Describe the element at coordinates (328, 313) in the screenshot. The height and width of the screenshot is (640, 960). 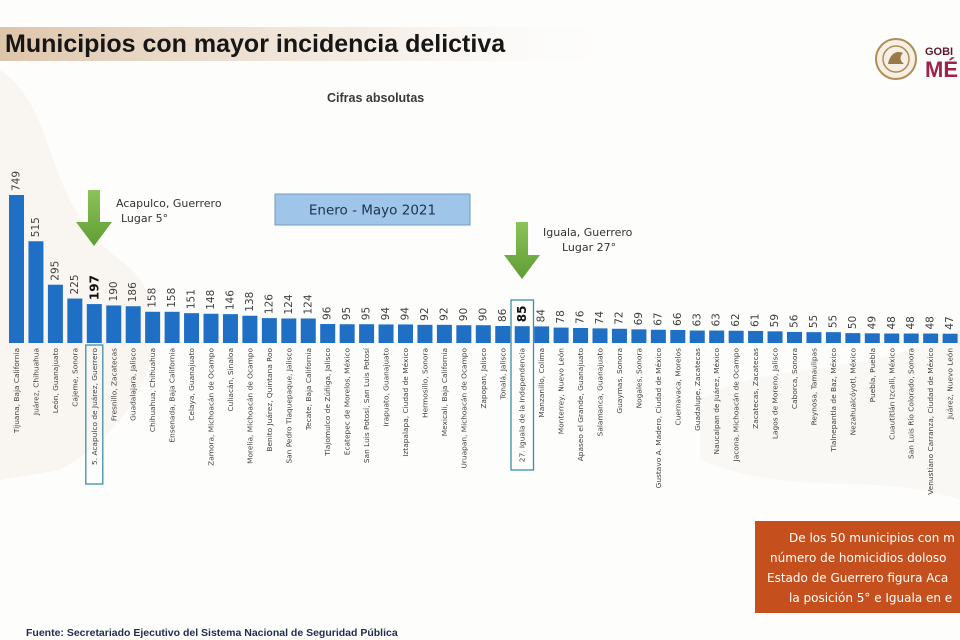
I see `value-label-17: 96` at that location.